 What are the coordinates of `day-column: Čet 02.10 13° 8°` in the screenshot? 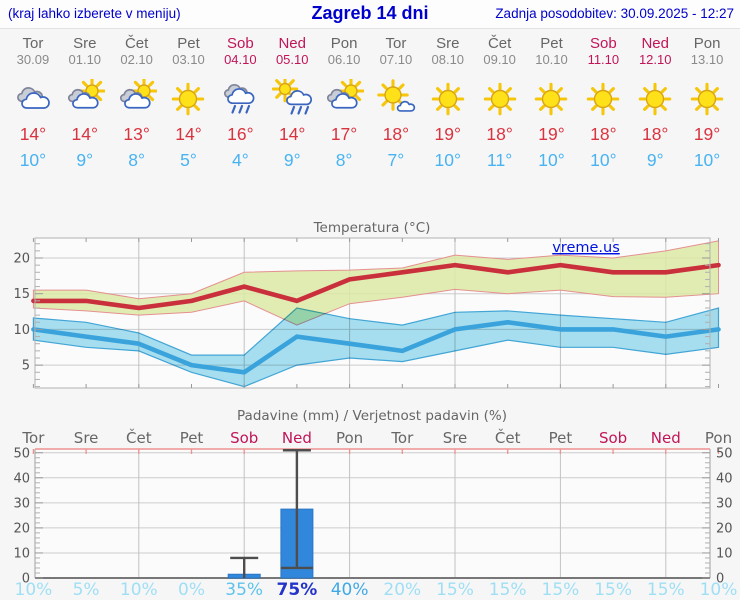 It's located at (137, 101).